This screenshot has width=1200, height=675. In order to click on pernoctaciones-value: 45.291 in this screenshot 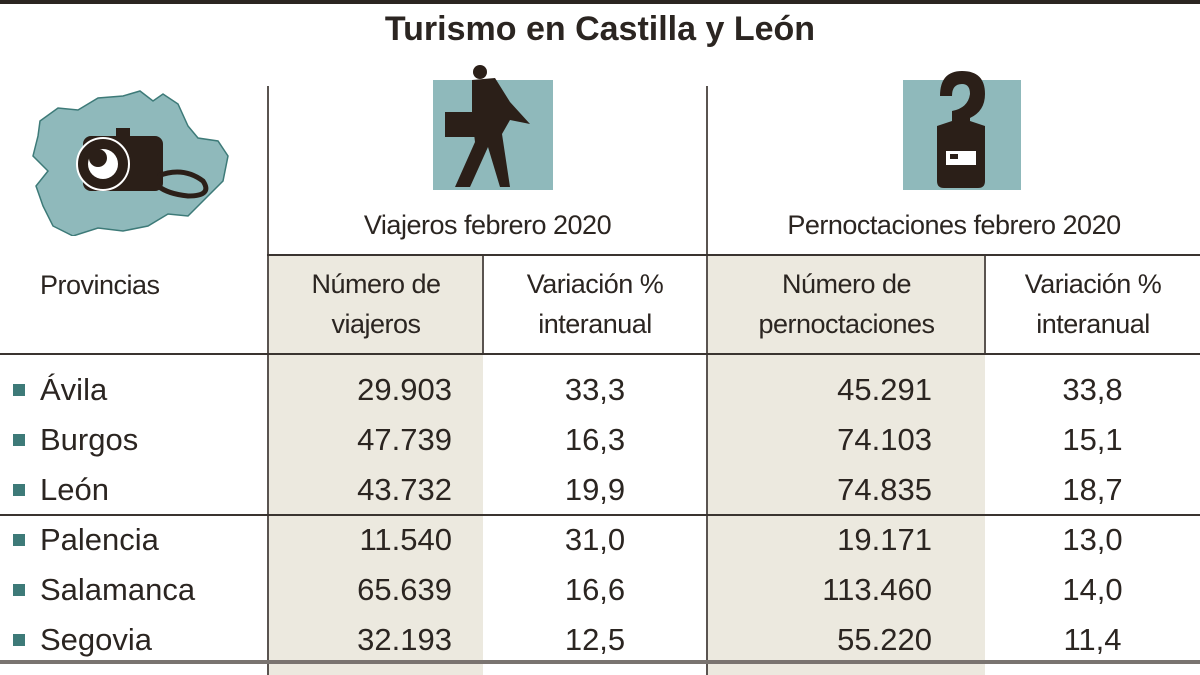, I will do `click(884, 389)`.